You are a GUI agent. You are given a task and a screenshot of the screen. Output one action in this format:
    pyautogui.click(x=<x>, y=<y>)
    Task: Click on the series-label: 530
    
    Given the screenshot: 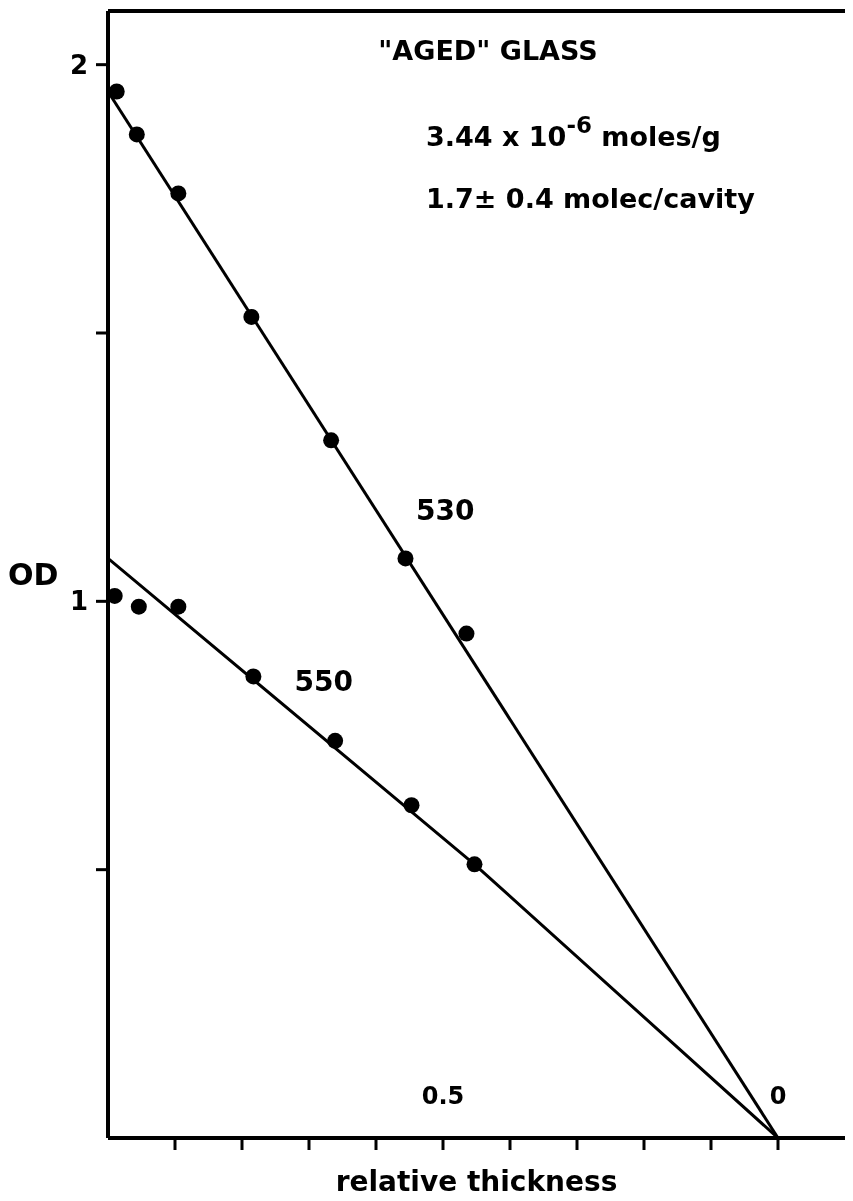 What is the action you would take?
    pyautogui.click(x=445, y=511)
    